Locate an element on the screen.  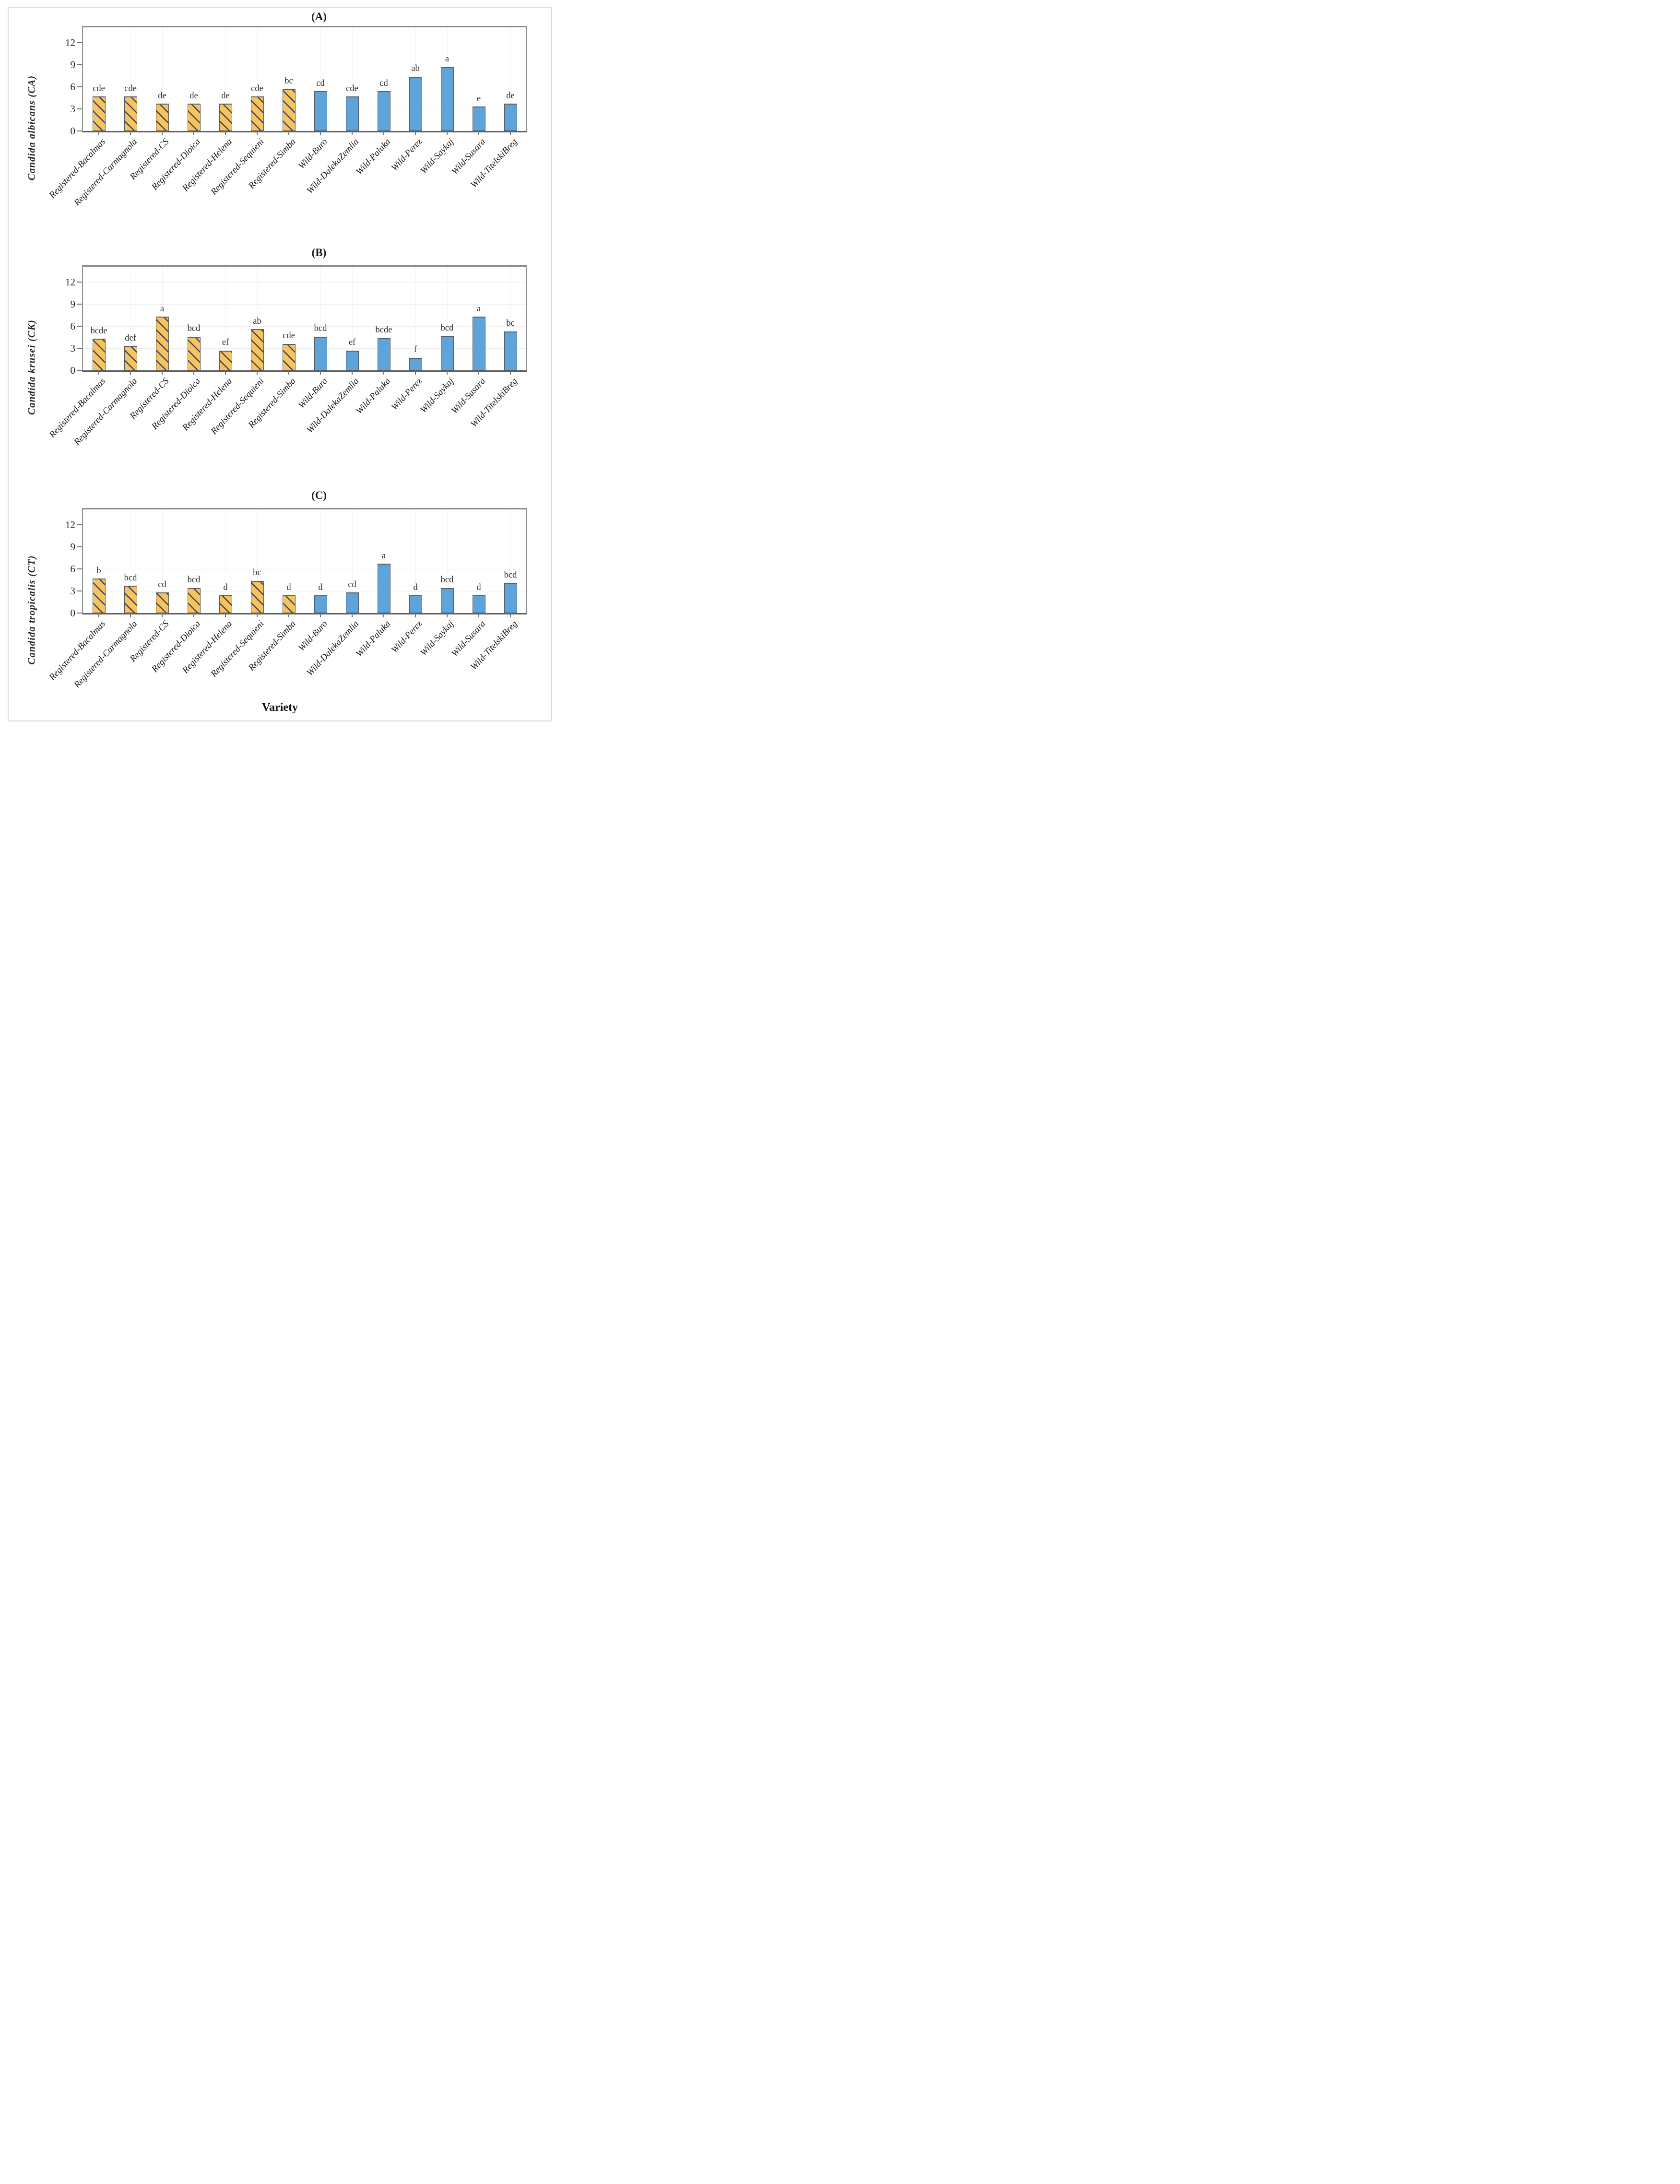
panel-c-plot-area: 0 3 6 9 12 b bcd cd bcd d bc d d cd a d bcd d bcd is located at coordinates (296, 563).